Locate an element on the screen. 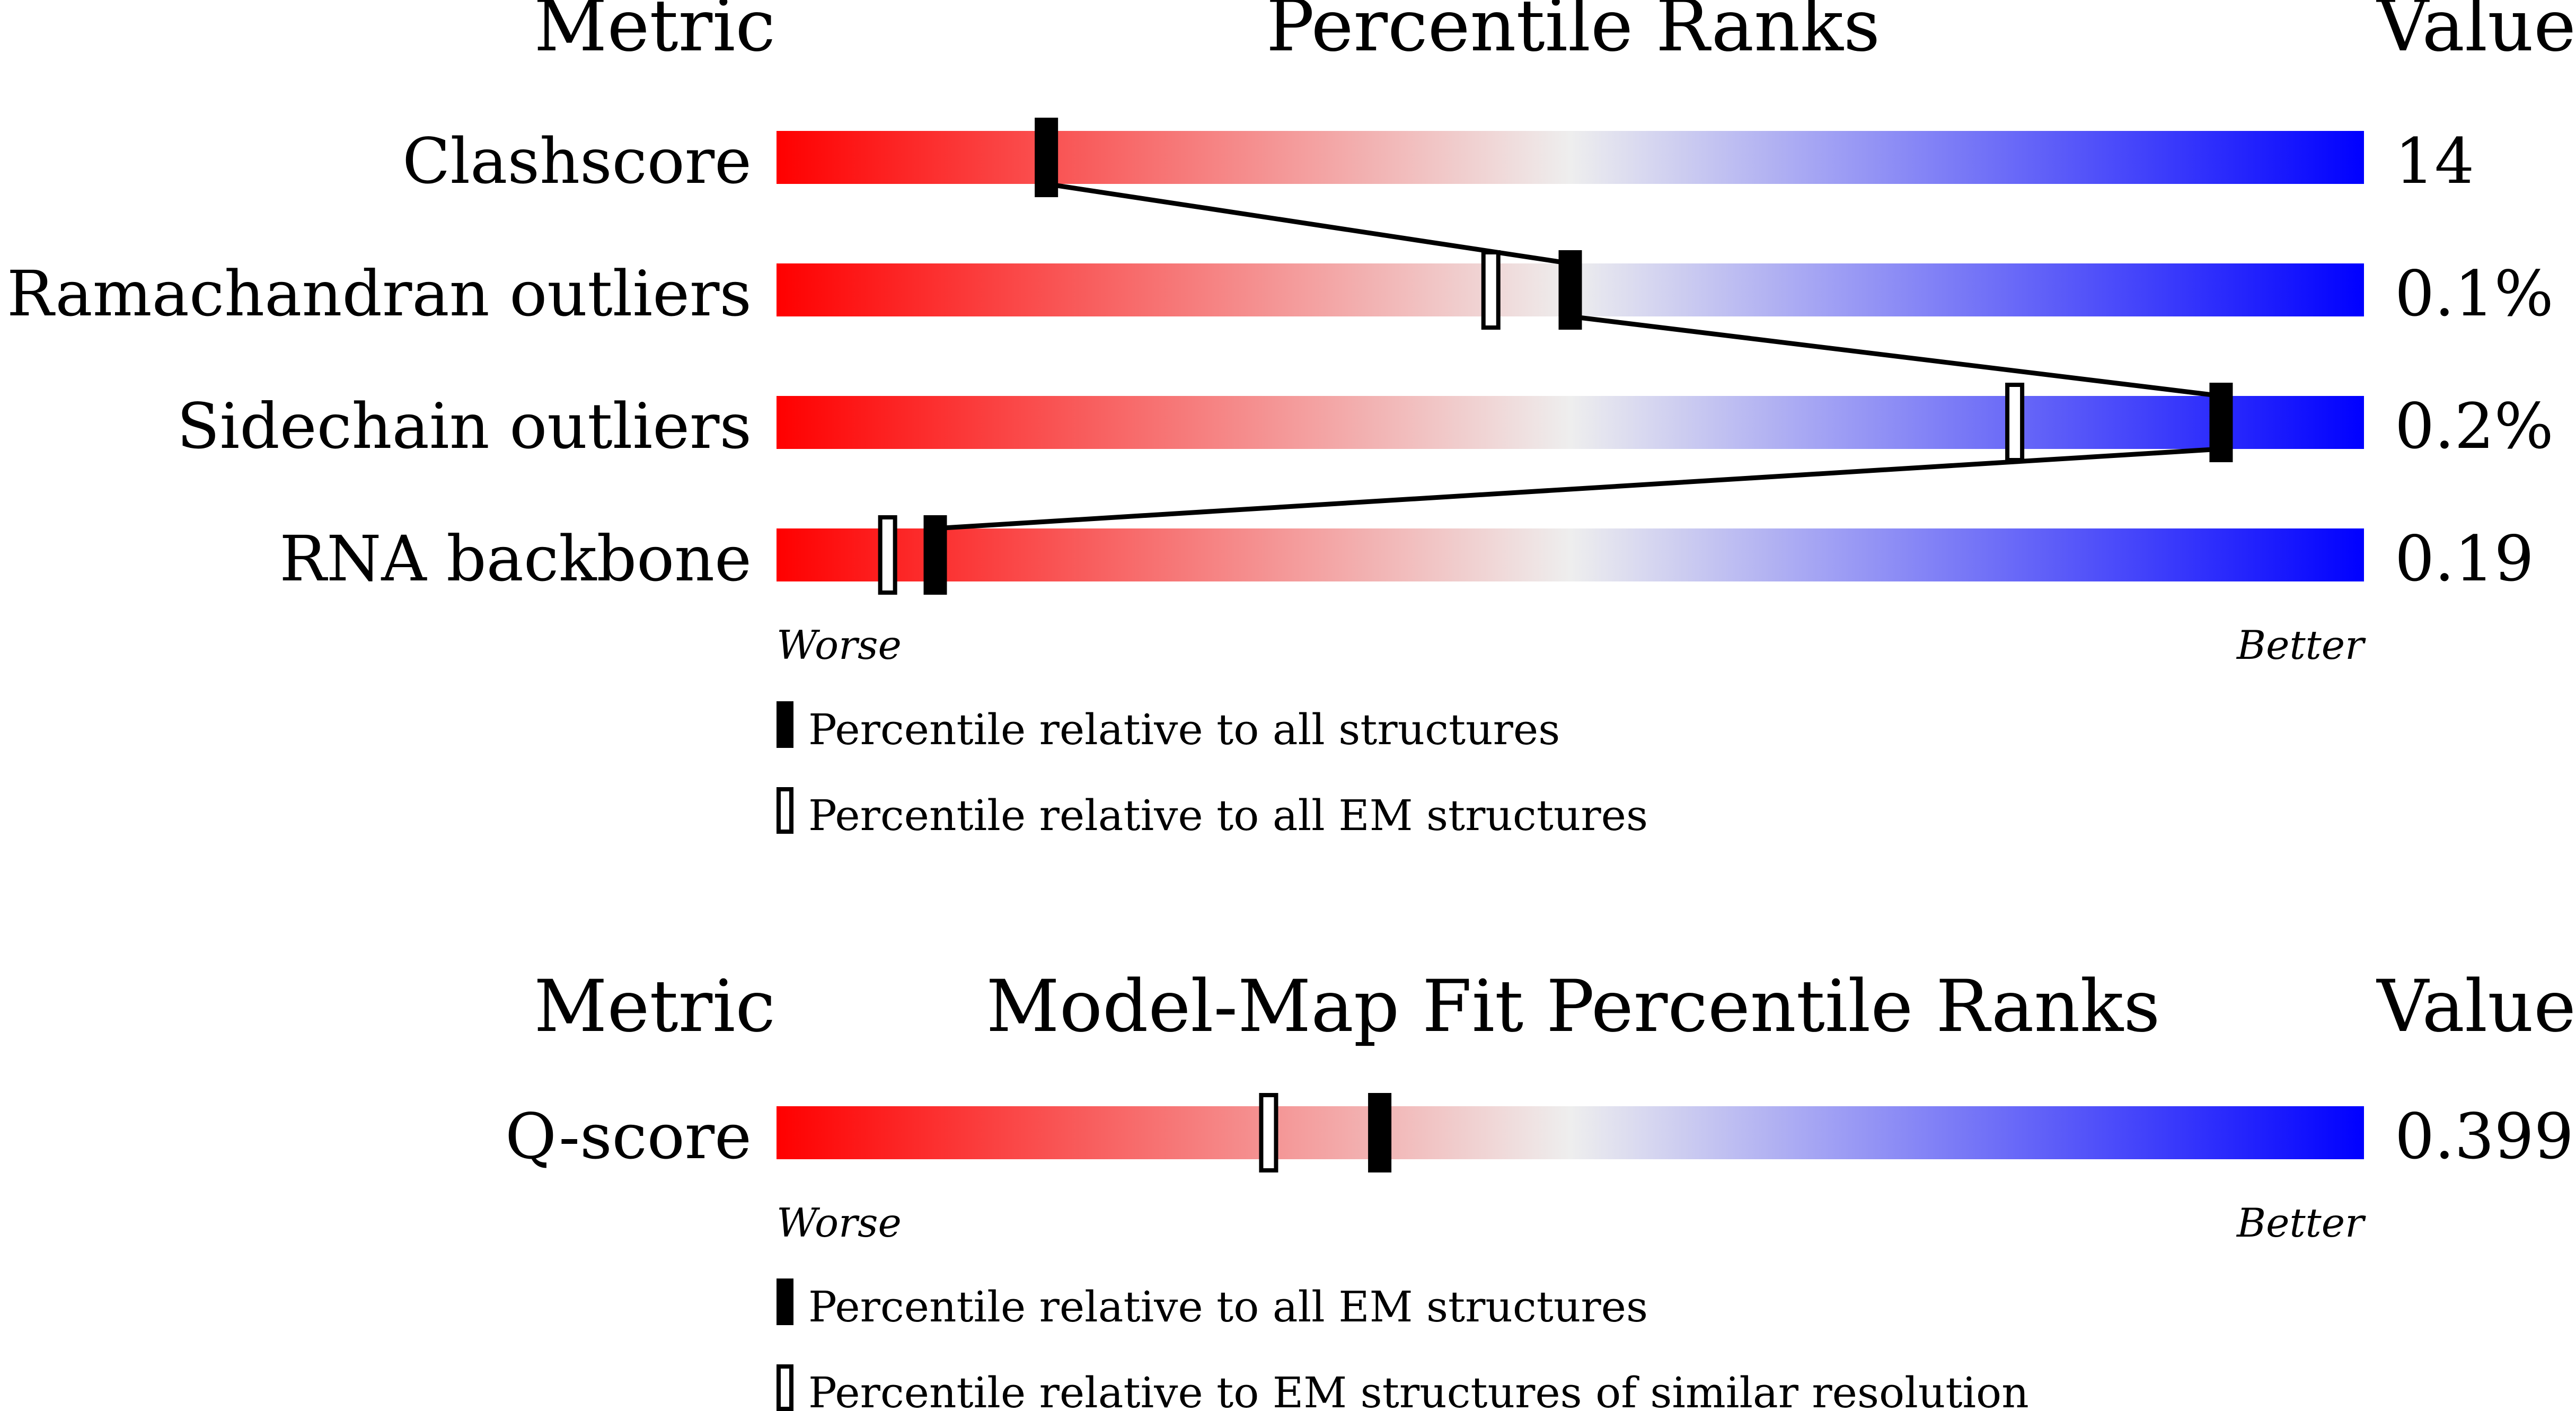  chart-row: Sidechain outliers 0.2% is located at coordinates (1365, 426).